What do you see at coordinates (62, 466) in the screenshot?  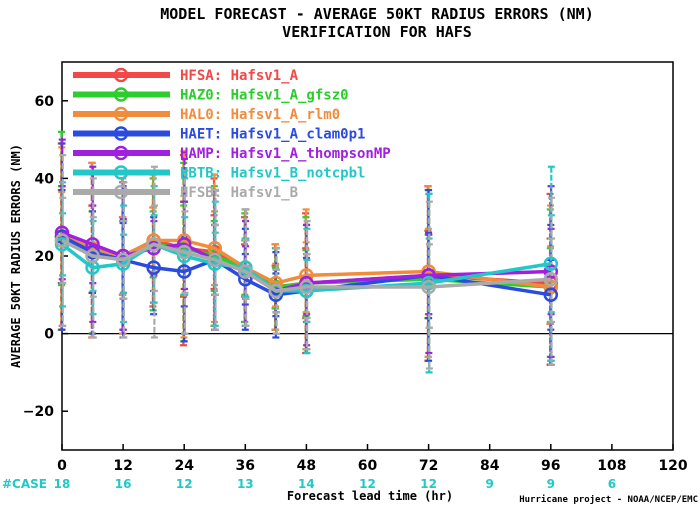 I see `x-tick-label: 0` at bounding box center [62, 466].